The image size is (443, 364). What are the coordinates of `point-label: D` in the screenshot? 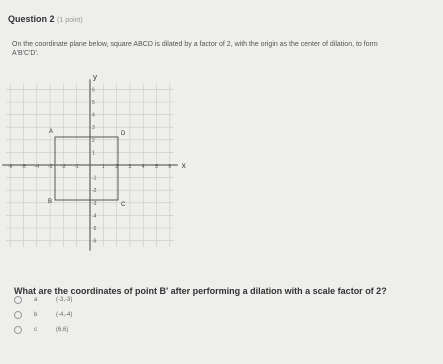 It's located at (123, 134).